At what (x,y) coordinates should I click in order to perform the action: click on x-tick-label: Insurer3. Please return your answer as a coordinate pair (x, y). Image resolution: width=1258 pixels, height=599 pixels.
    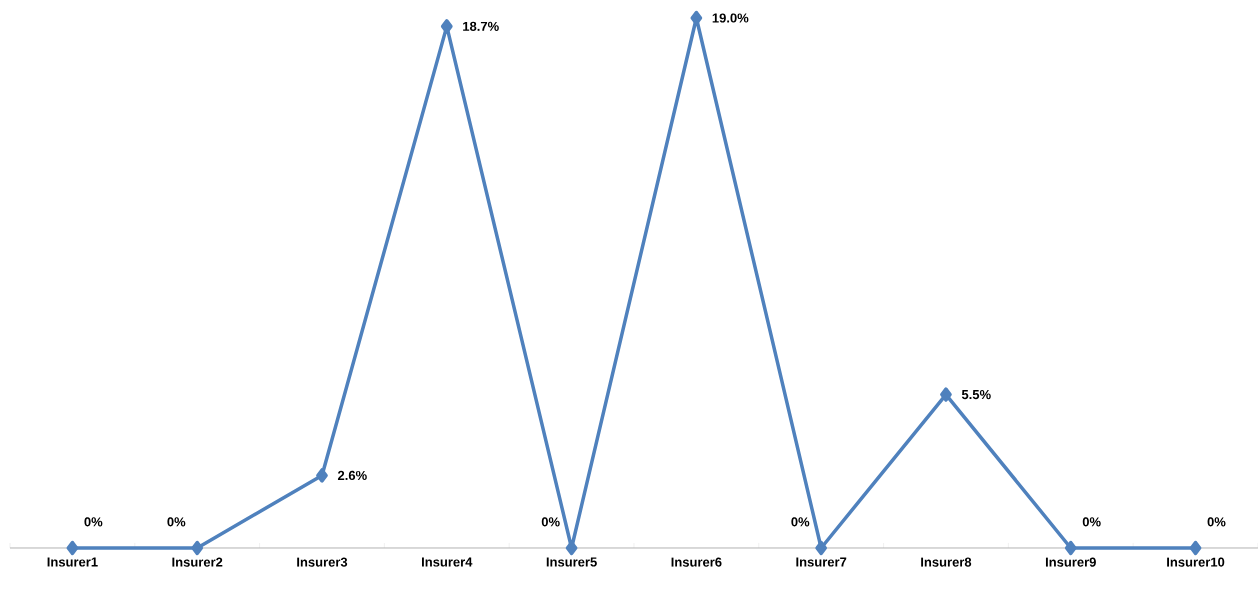
    Looking at the image, I should click on (322, 562).